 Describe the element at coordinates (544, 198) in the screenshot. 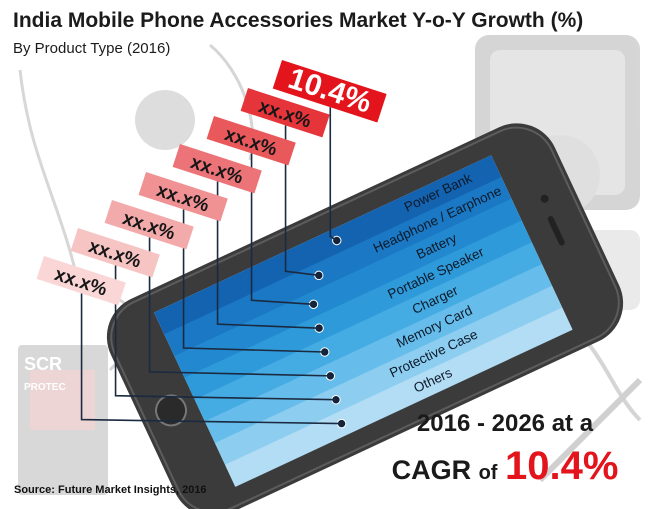

I see `camera-icon` at that location.